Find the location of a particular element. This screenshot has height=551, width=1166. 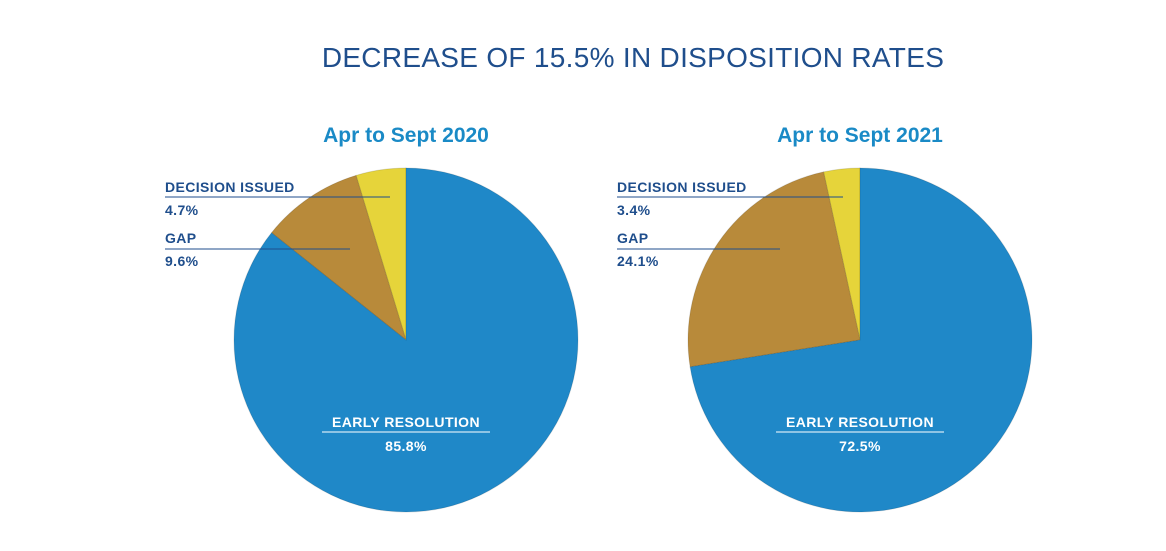

slice-value-gap: 9.6% is located at coordinates (182, 261).